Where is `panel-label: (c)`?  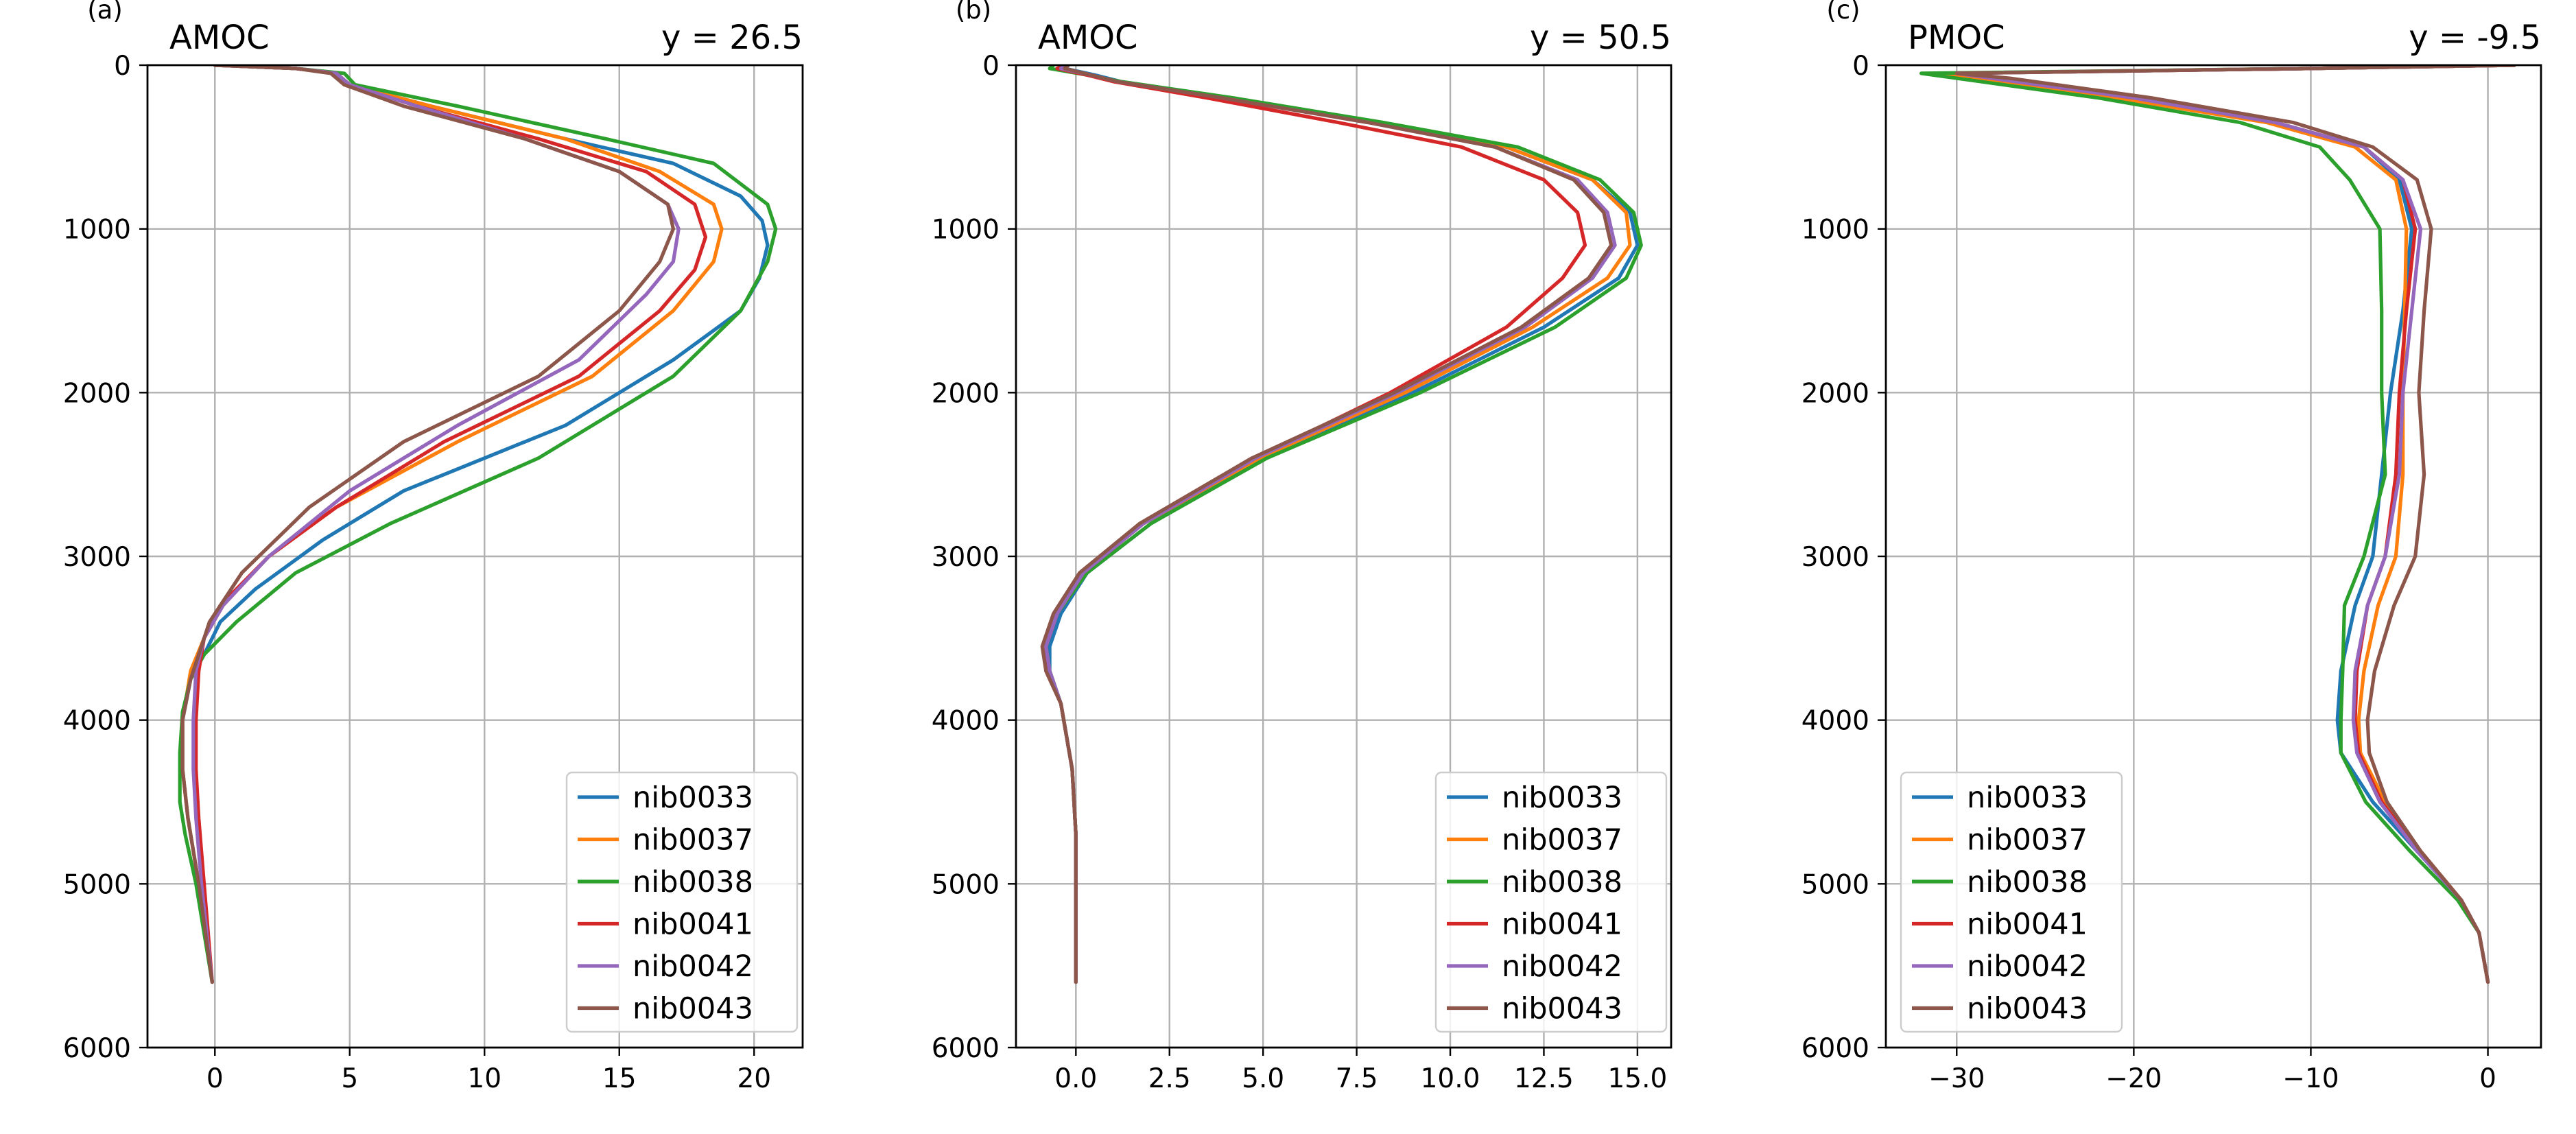 panel-label: (c) is located at coordinates (1843, 13).